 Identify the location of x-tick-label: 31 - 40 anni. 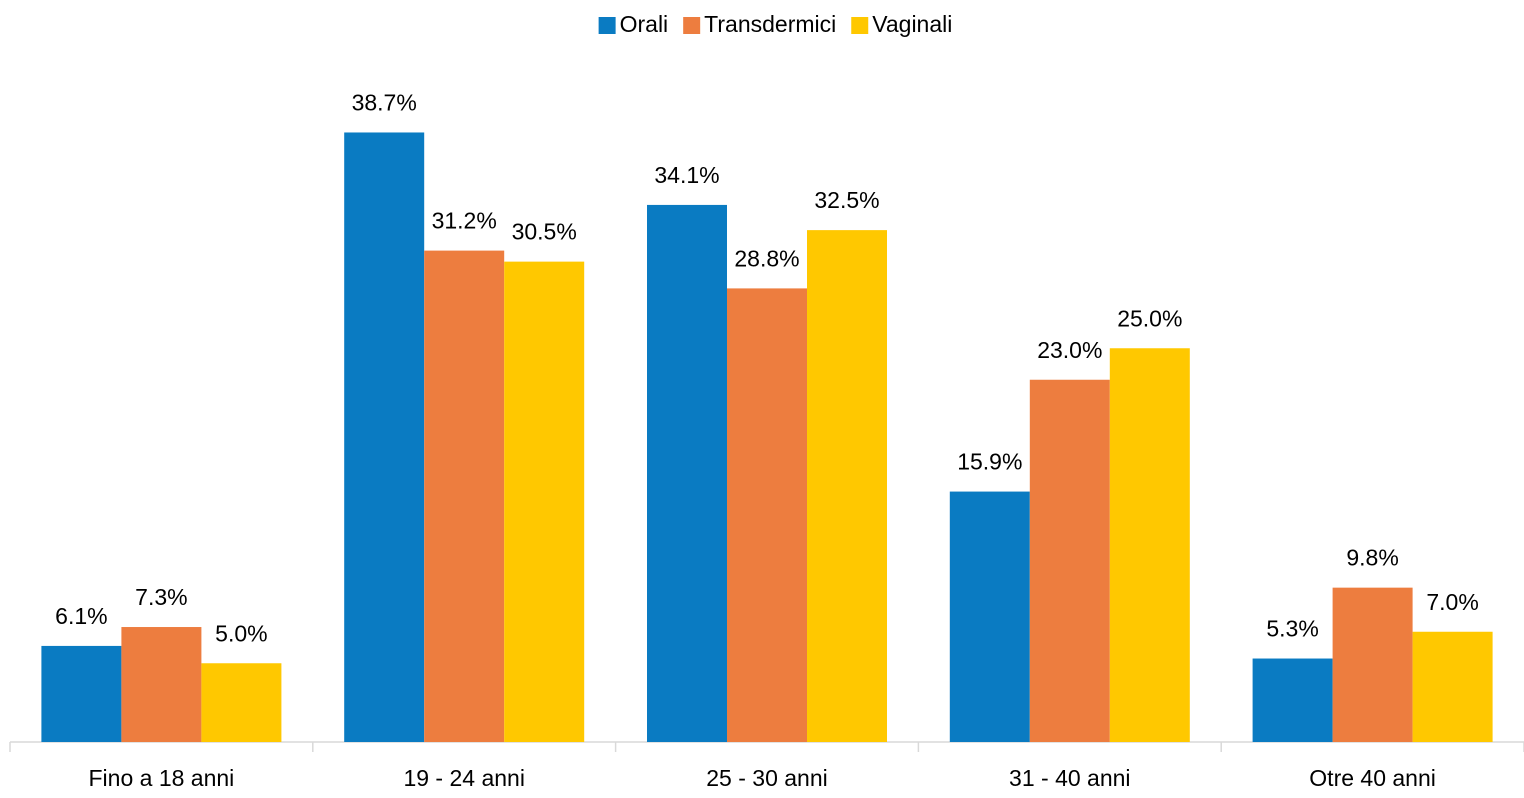
(1069, 778).